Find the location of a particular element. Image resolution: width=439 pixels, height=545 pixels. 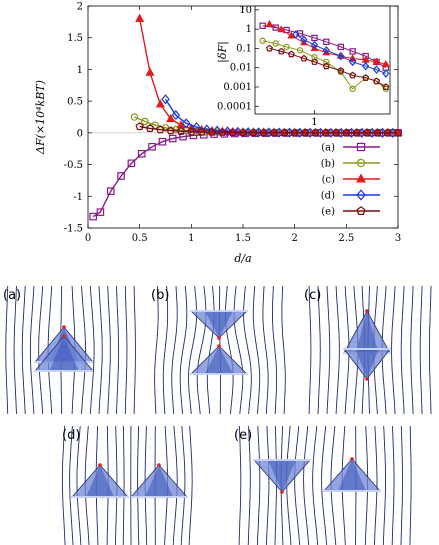

panel-c-cone-bottom is located at coordinates (367, 364).